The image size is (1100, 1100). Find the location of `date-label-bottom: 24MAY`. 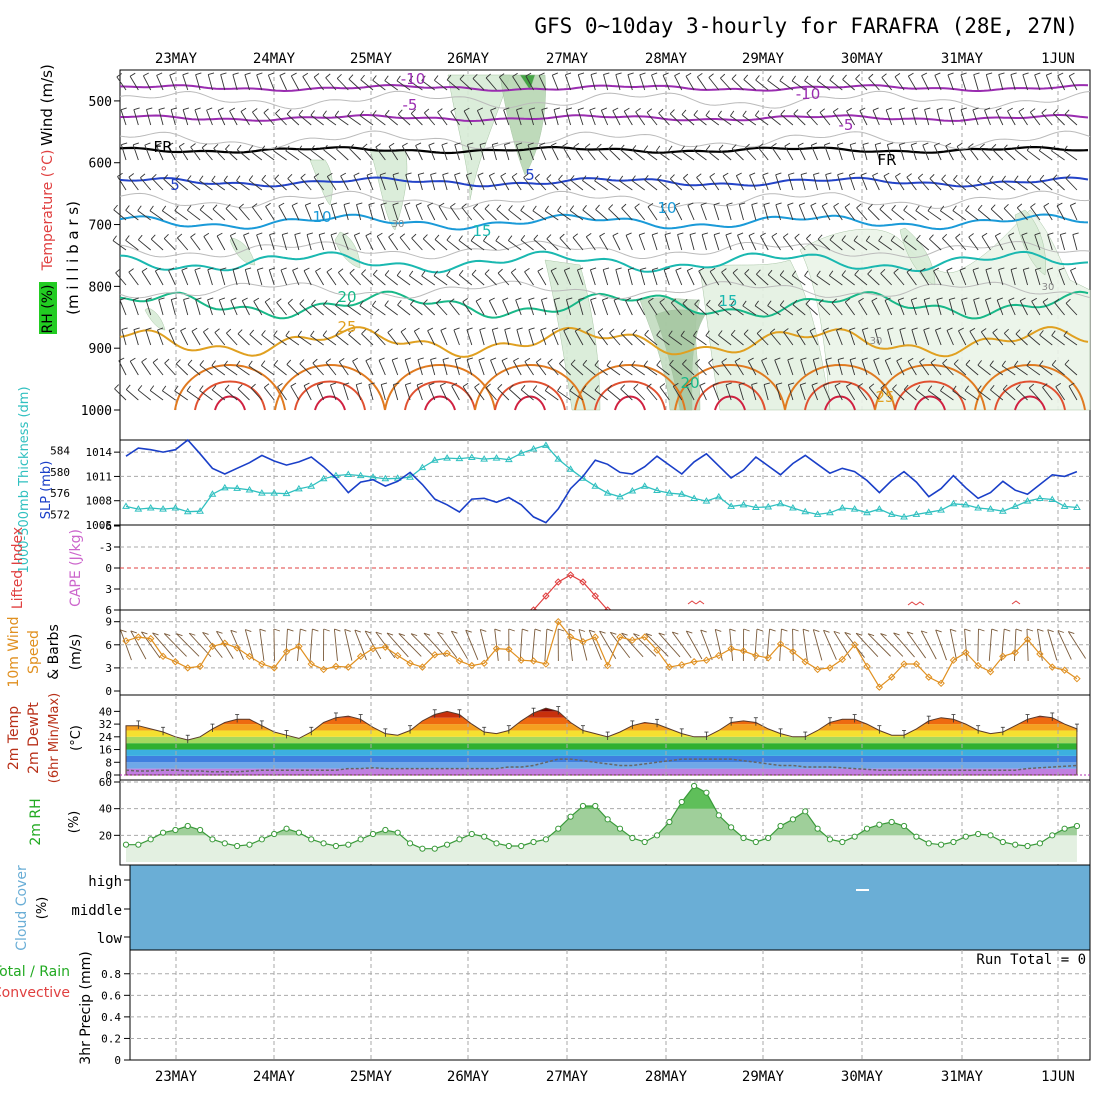

date-label-bottom: 24MAY is located at coordinates (274, 1077).